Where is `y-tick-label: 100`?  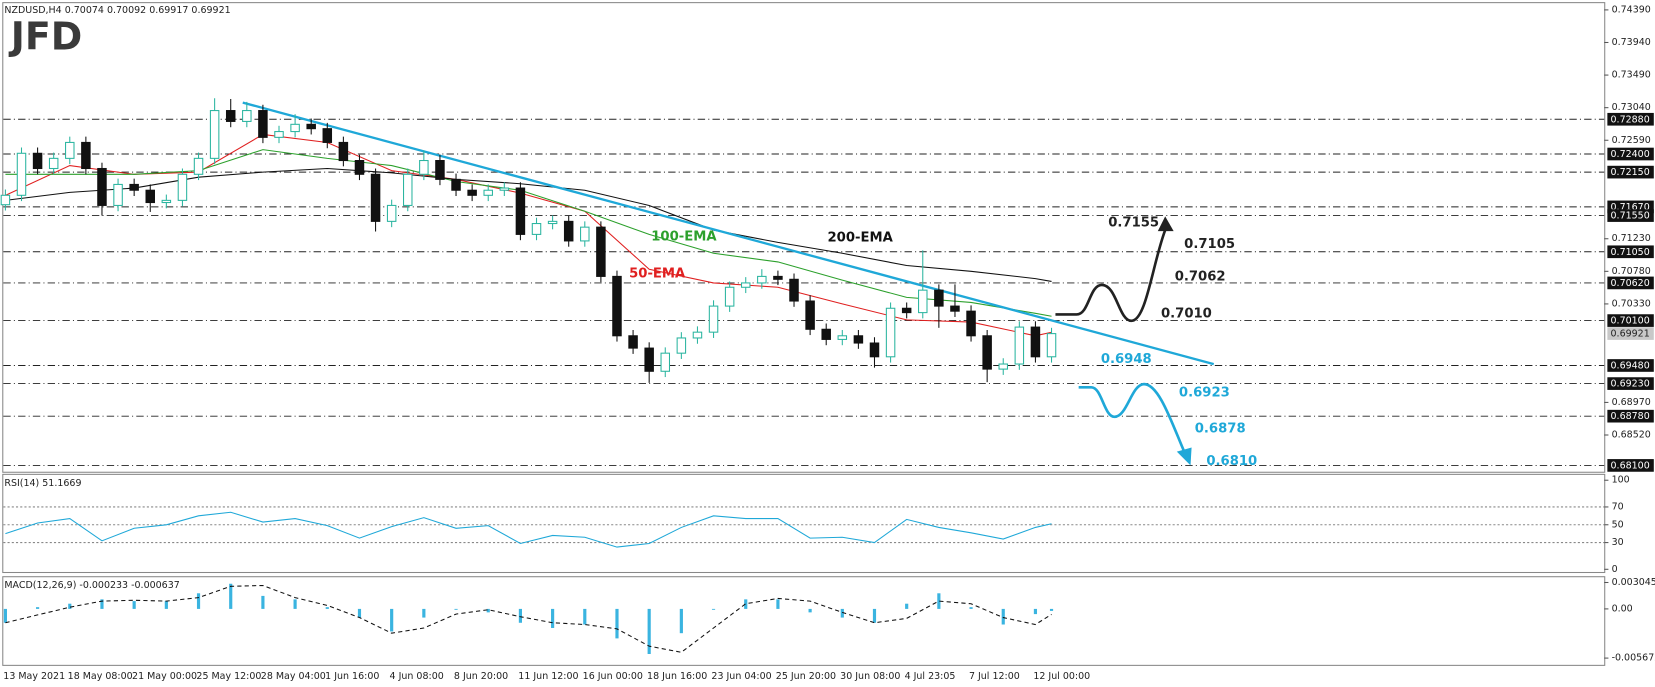 y-tick-label: 100 is located at coordinates (1621, 480).